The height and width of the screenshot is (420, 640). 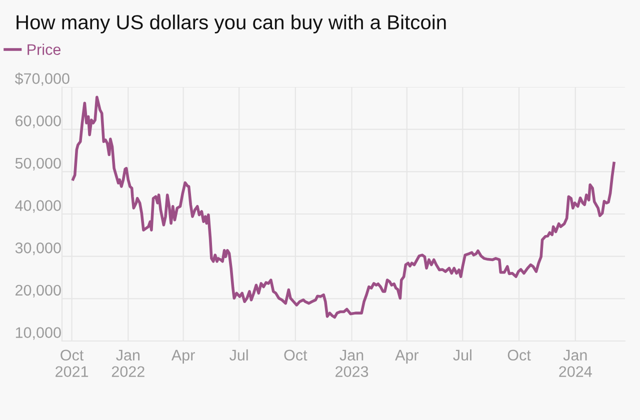 I want to click on y-tick-label: 10,000, so click(x=38, y=333).